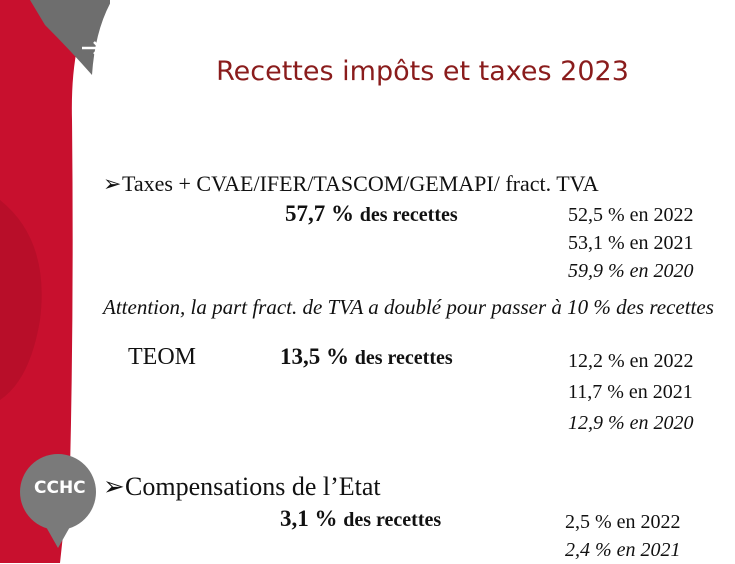  I want to click on history-item: 11,7 % en 2021, so click(630, 392).